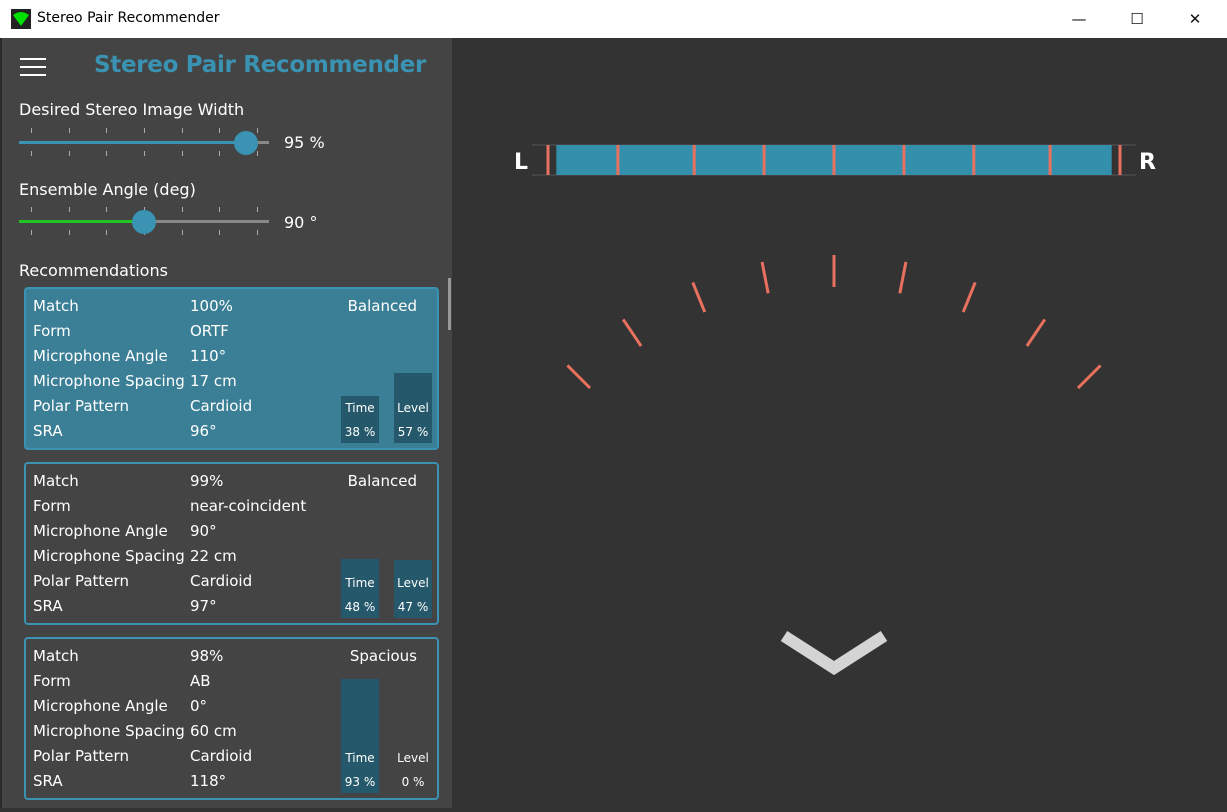 The width and height of the screenshot is (1227, 812). I want to click on width-slider, so click(144, 142).